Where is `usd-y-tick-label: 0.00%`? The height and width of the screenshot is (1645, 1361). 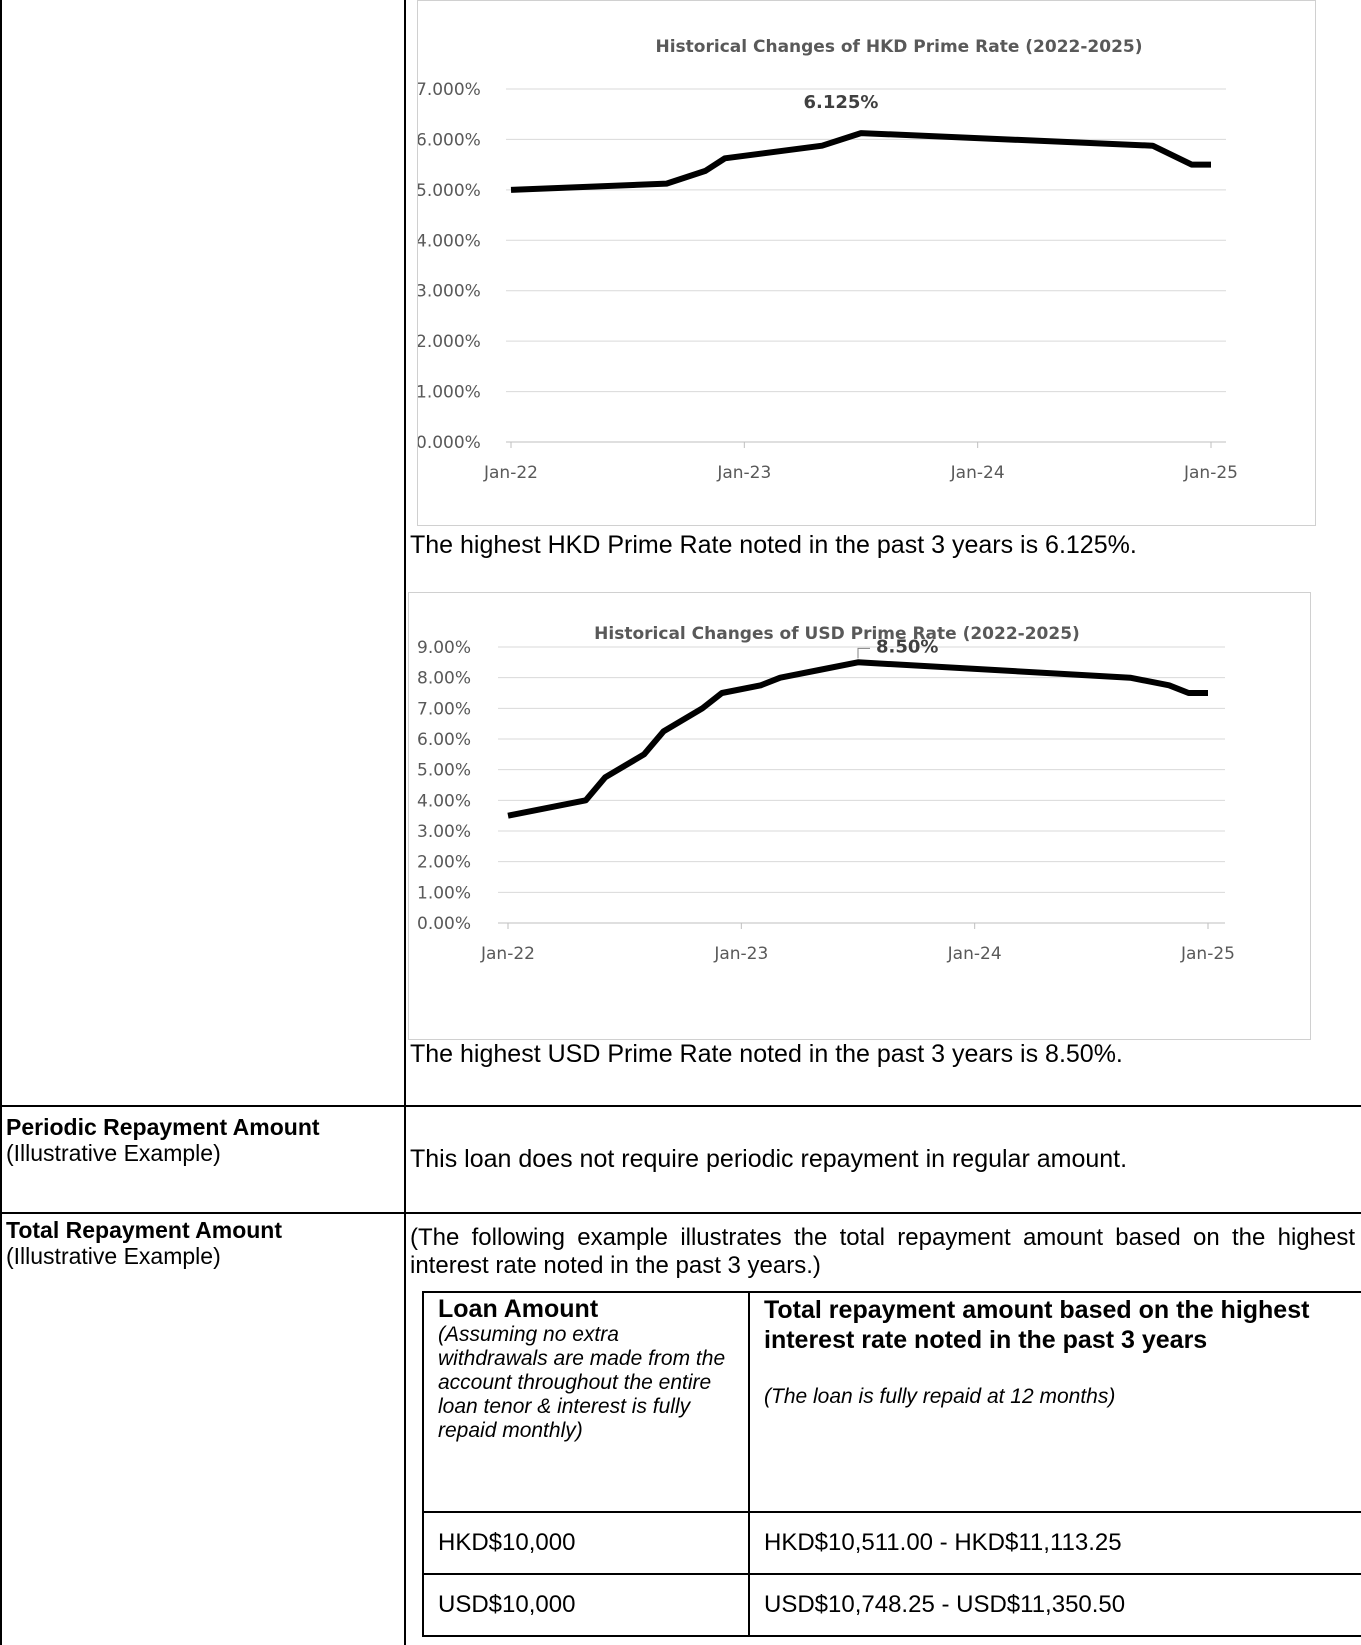
usd-y-tick-label: 0.00% is located at coordinates (444, 924).